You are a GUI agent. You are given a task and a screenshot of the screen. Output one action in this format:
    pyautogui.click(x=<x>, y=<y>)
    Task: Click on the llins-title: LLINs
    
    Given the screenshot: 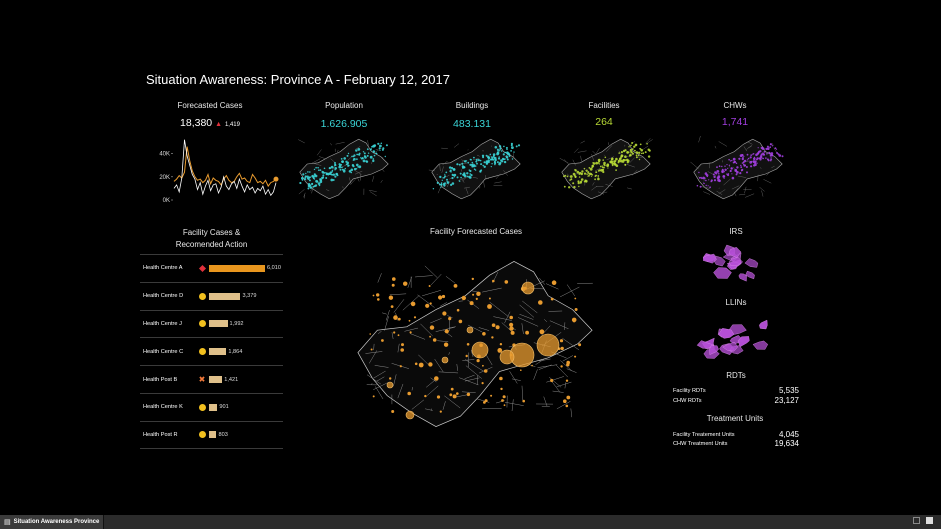 What is the action you would take?
    pyautogui.click(x=736, y=302)
    